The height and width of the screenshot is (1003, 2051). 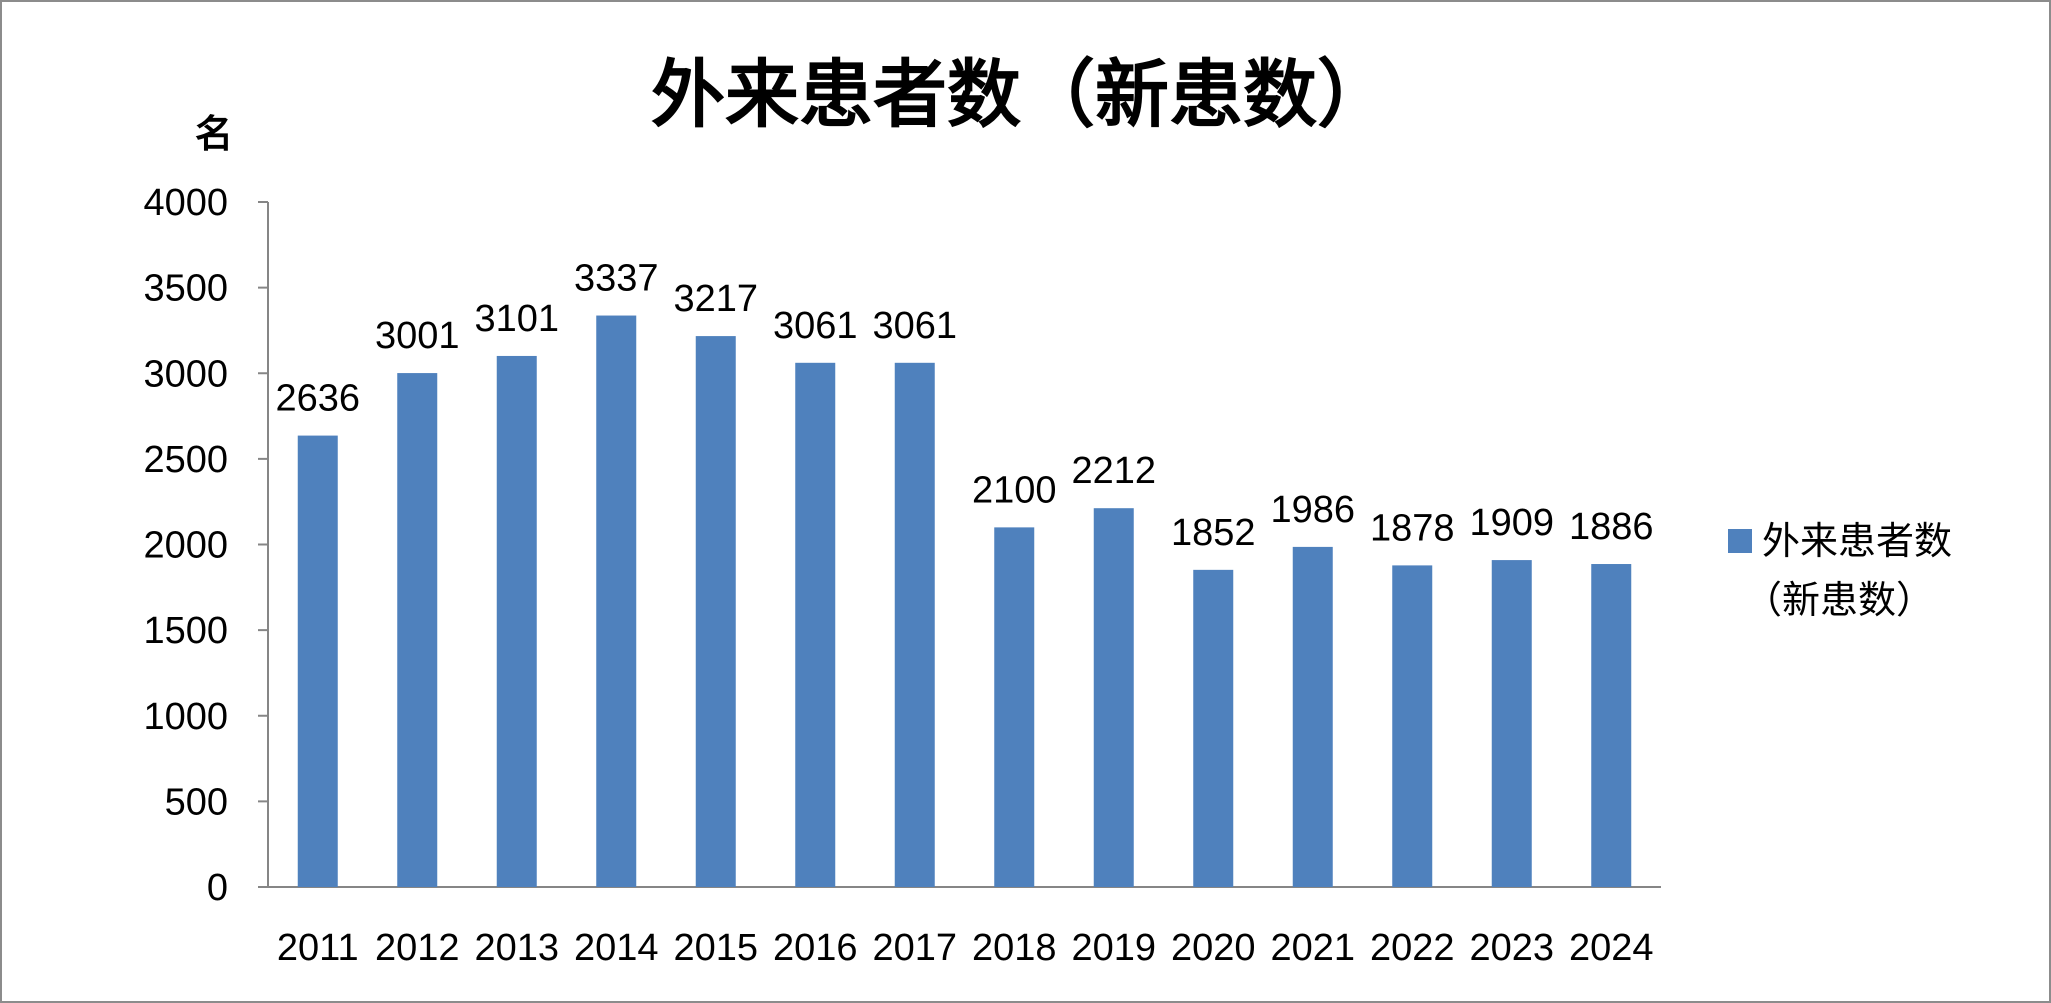 I want to click on data-label-2020: 1852, so click(x=1213, y=533).